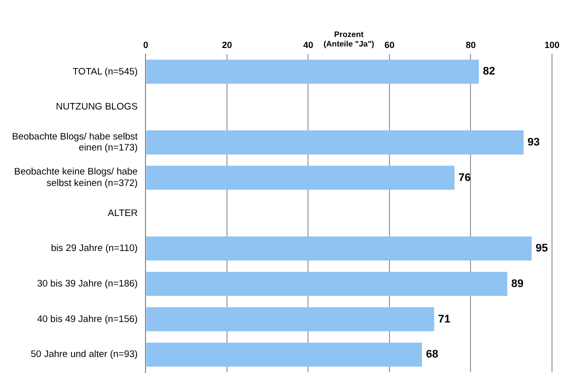 The height and width of the screenshot is (386, 572). Describe the element at coordinates (105, 72) in the screenshot. I see `y-tick-label: TOTAL (n=545)` at that location.